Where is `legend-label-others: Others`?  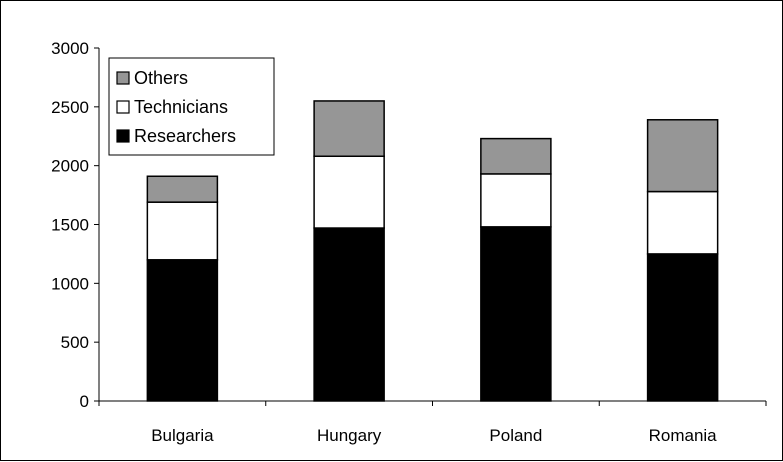
legend-label-others: Others is located at coordinates (161, 78).